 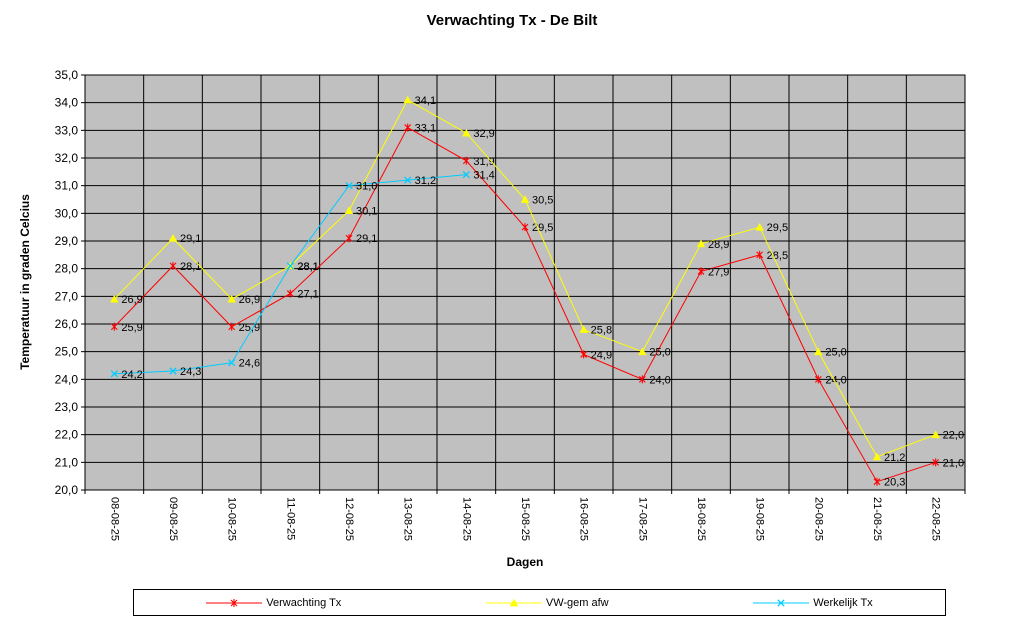 What do you see at coordinates (760, 519) in the screenshot?
I see `svg-text: 19-08-25` at bounding box center [760, 519].